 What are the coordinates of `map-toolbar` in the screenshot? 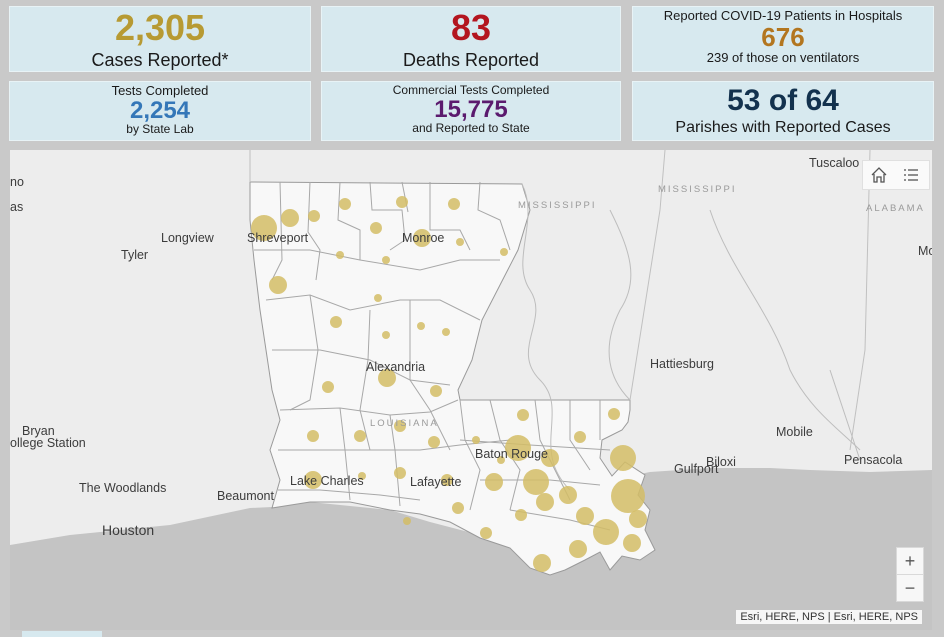 It's located at (896, 175).